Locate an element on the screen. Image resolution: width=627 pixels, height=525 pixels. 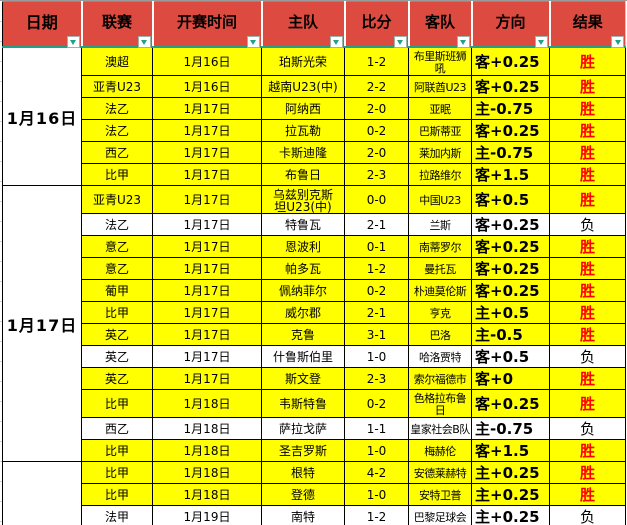
column-header-direction: 方向 is located at coordinates (511, 24).